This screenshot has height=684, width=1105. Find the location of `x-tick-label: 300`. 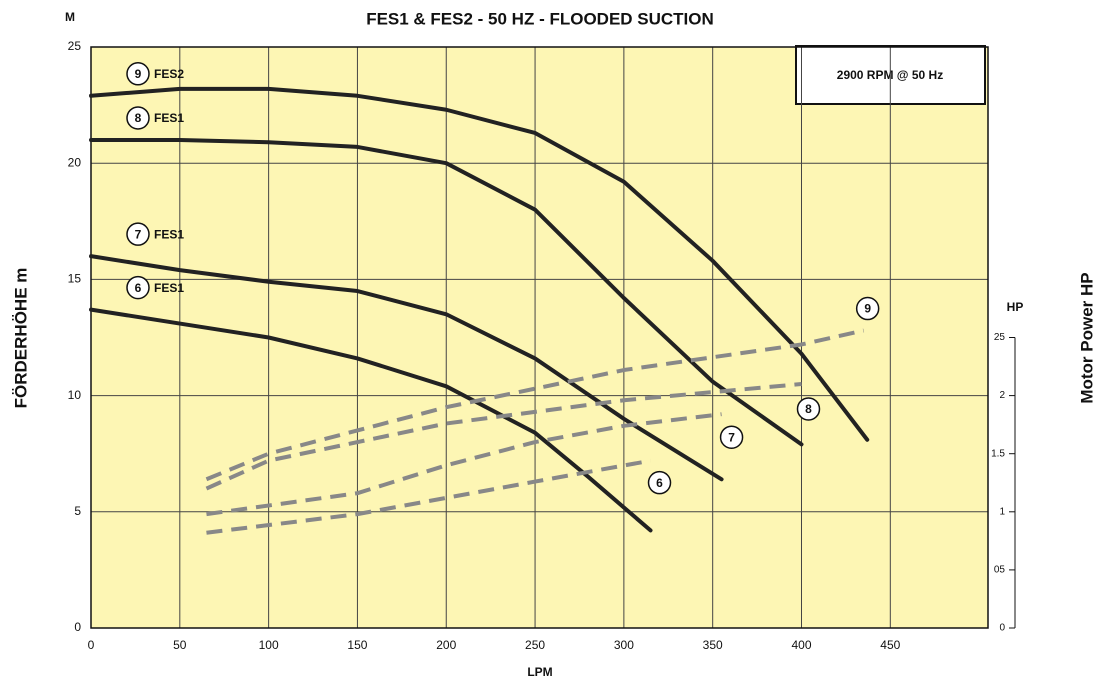

x-tick-label: 300 is located at coordinates (624, 645).